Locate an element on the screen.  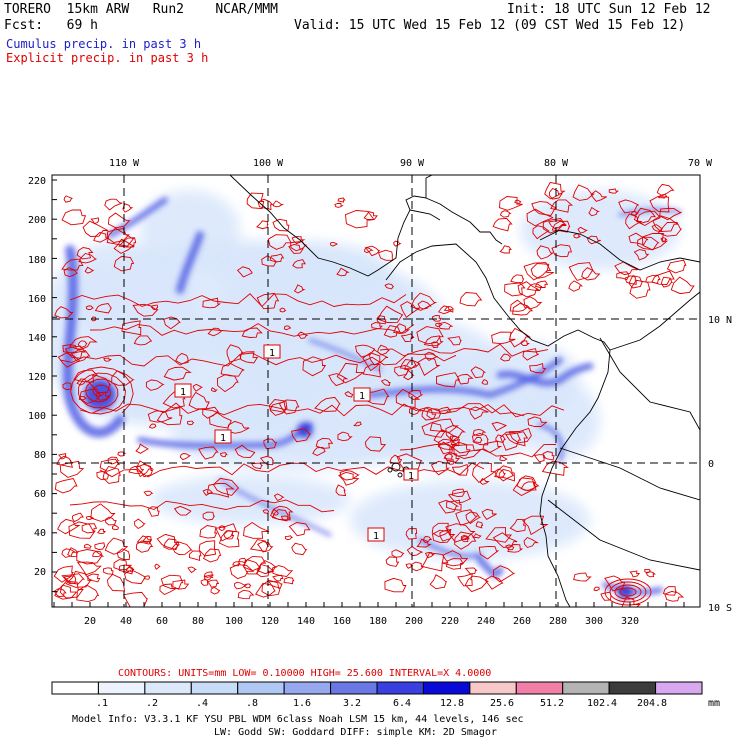
lon-label: 70 W is located at coordinates (700, 163).